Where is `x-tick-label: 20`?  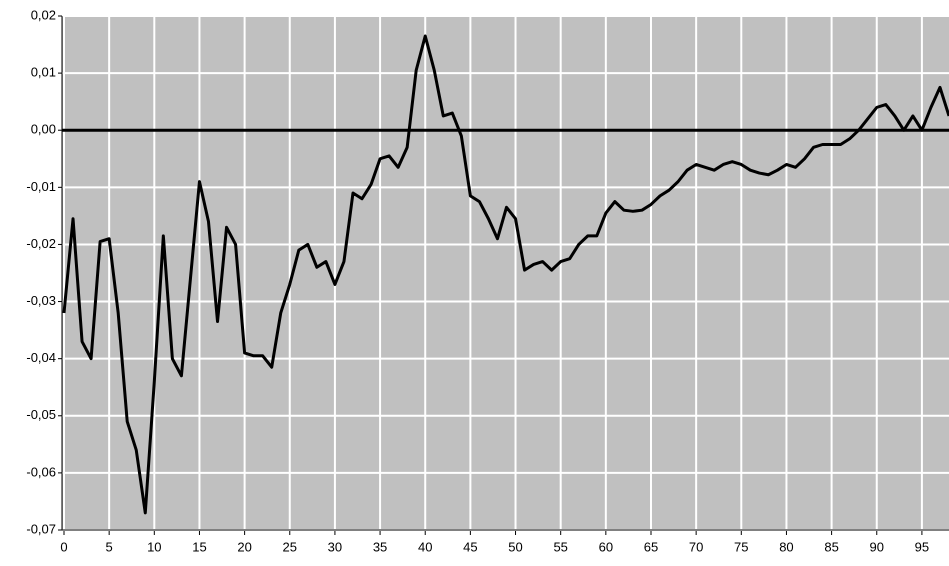
x-tick-label: 20 is located at coordinates (244, 546).